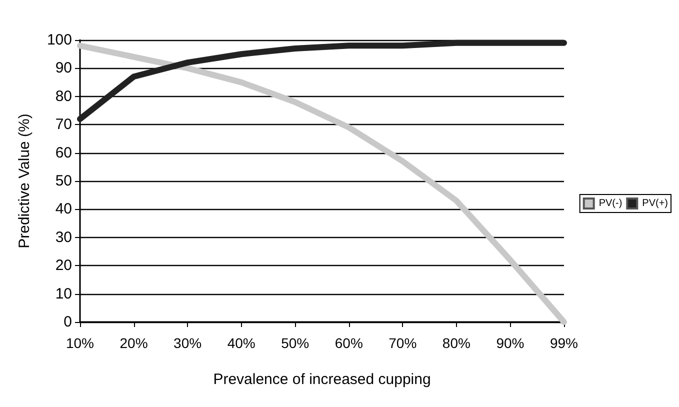 Image resolution: width=679 pixels, height=407 pixels. I want to click on y-tick-label: 90, so click(63, 68).